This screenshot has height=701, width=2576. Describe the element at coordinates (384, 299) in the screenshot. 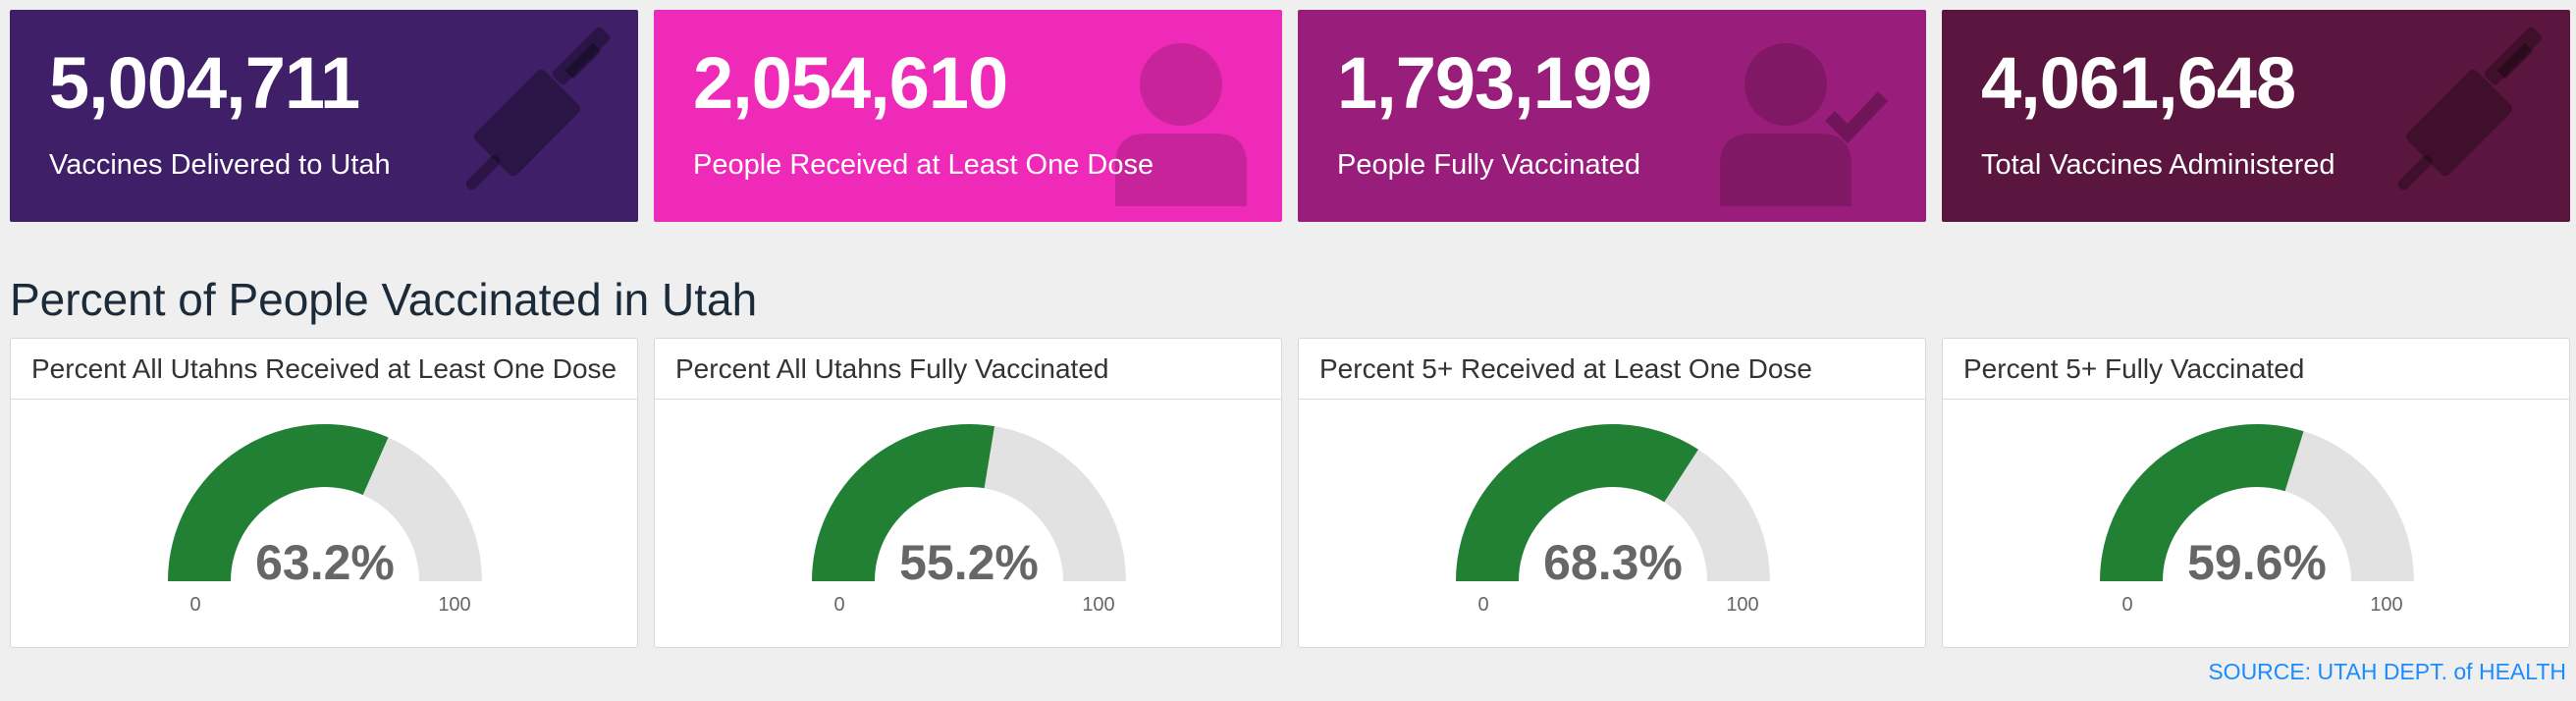

I see `section-title: Percent of People Vaccinated in Utah` at that location.